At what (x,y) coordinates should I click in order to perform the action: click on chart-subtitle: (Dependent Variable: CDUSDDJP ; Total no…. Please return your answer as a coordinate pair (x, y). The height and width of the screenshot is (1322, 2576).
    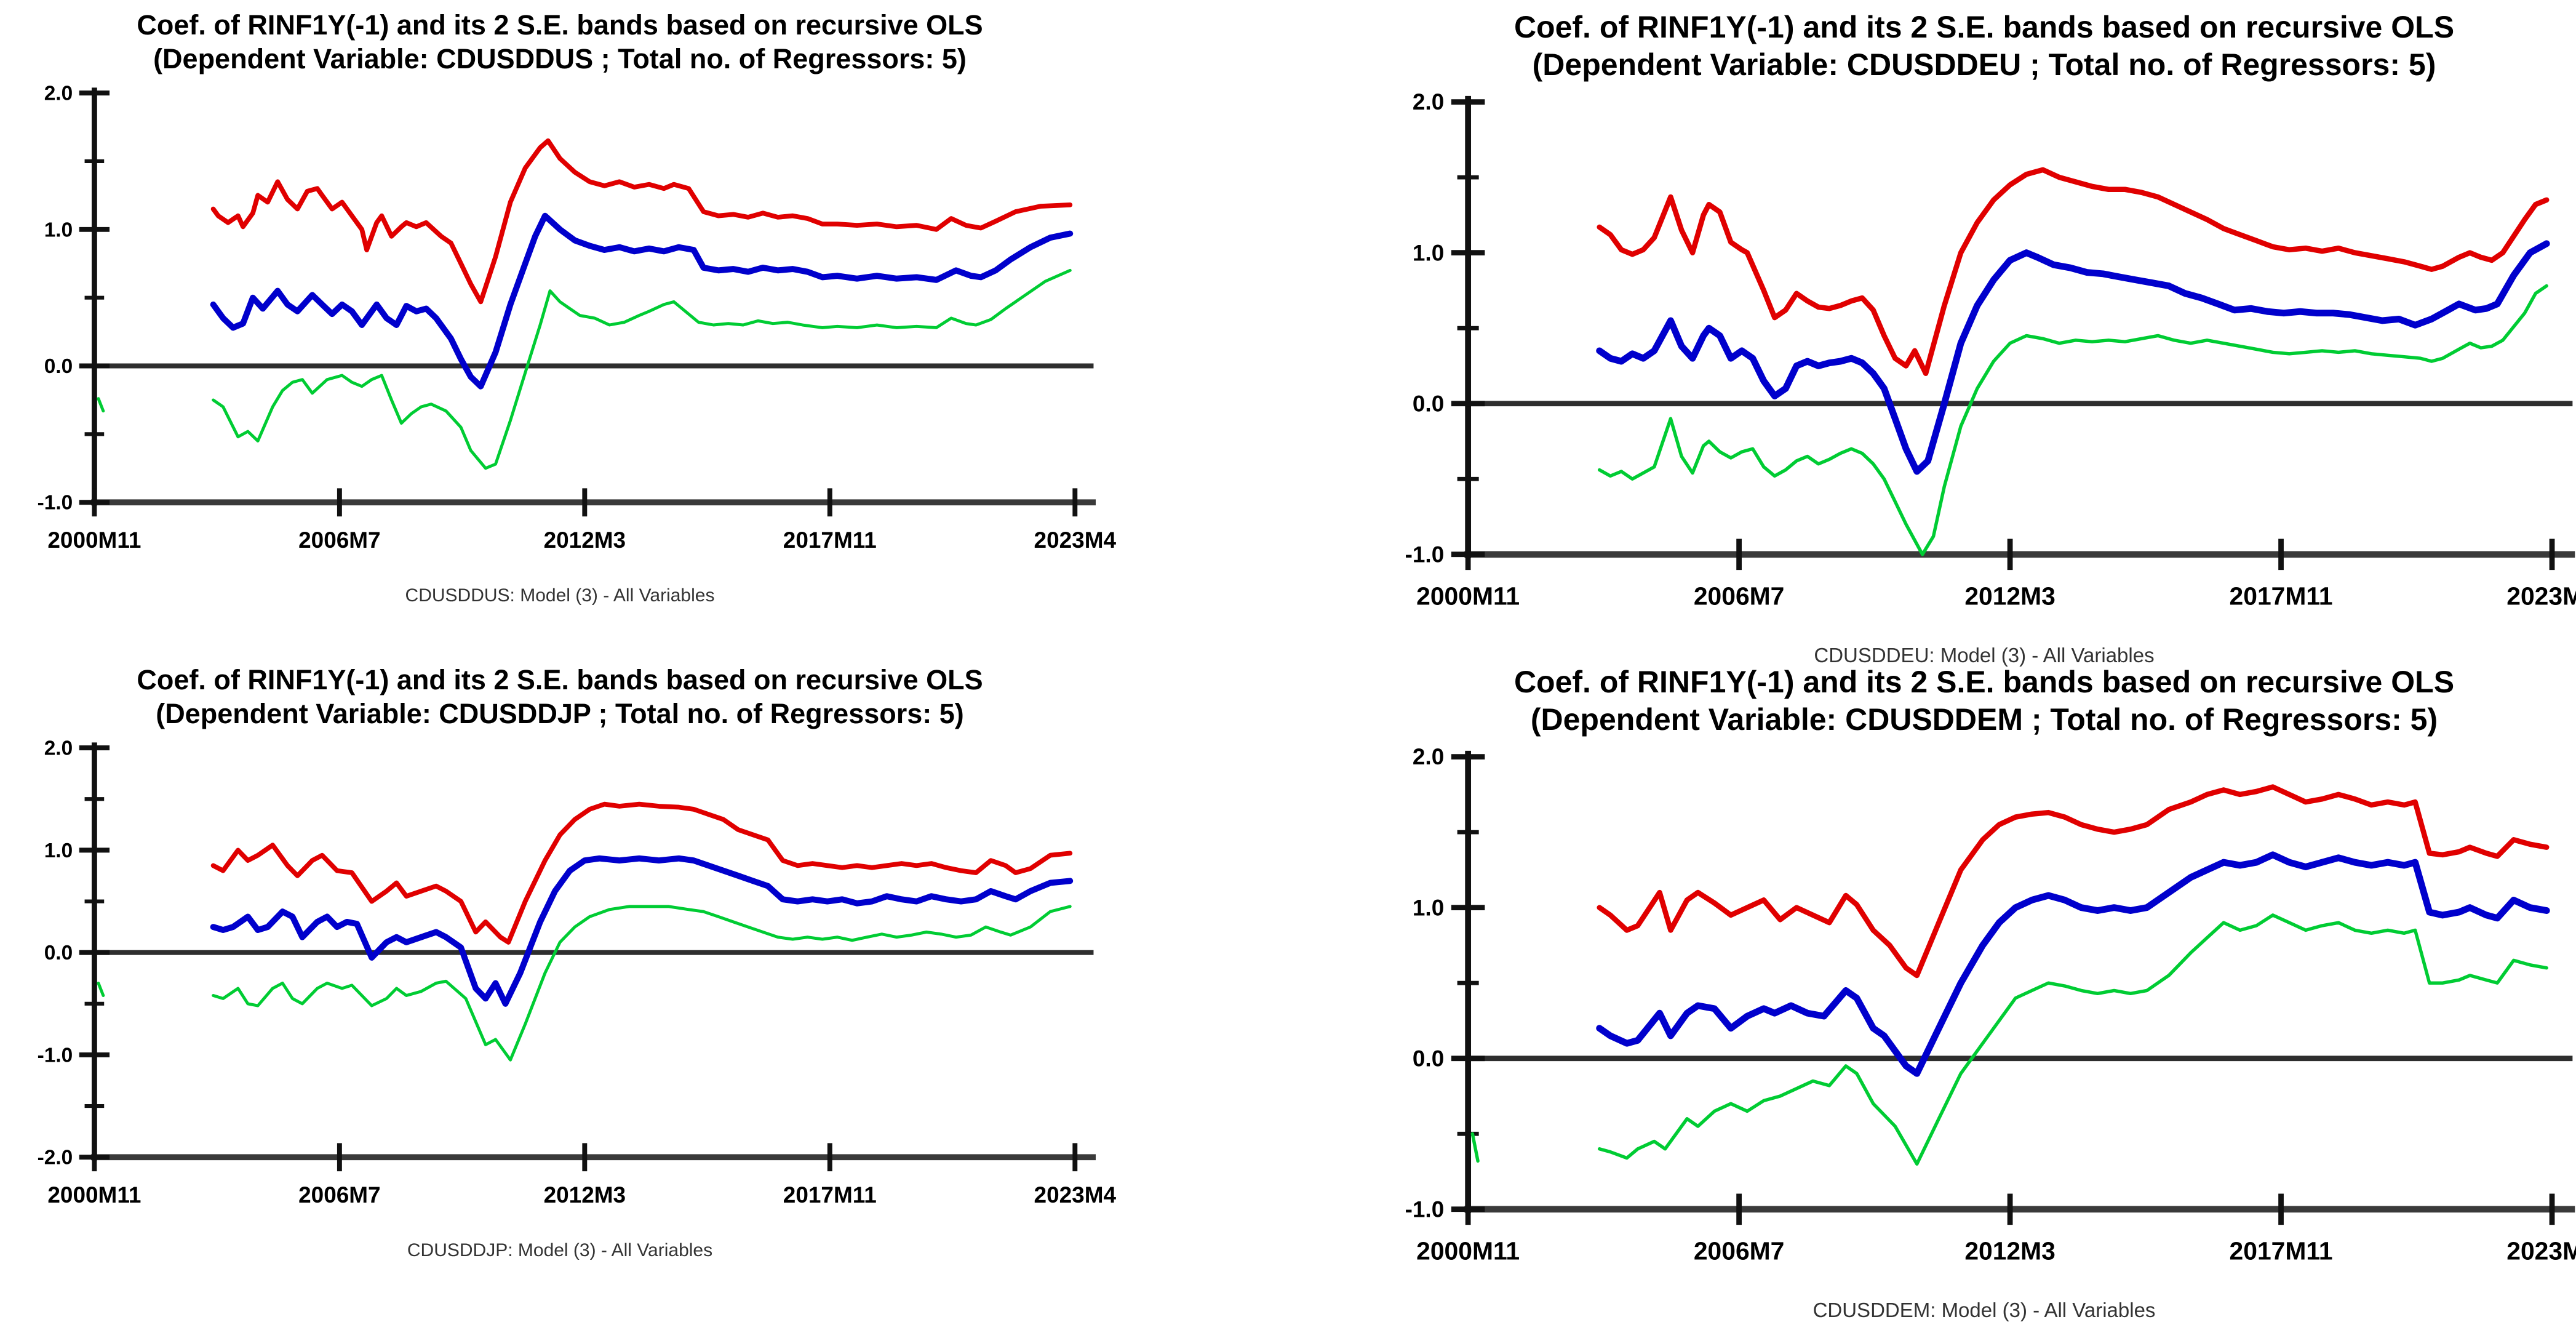
    Looking at the image, I should click on (560, 713).